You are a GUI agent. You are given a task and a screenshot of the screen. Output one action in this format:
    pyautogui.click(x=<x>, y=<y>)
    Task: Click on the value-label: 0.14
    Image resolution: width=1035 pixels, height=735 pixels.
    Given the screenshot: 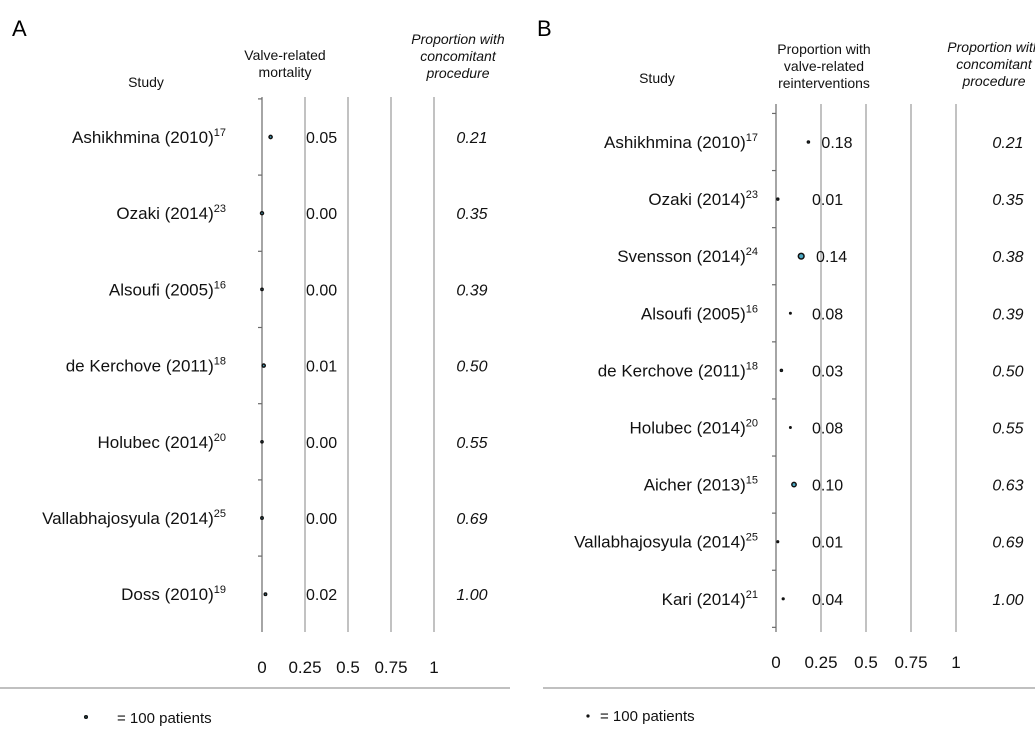 What is the action you would take?
    pyautogui.click(x=831, y=257)
    